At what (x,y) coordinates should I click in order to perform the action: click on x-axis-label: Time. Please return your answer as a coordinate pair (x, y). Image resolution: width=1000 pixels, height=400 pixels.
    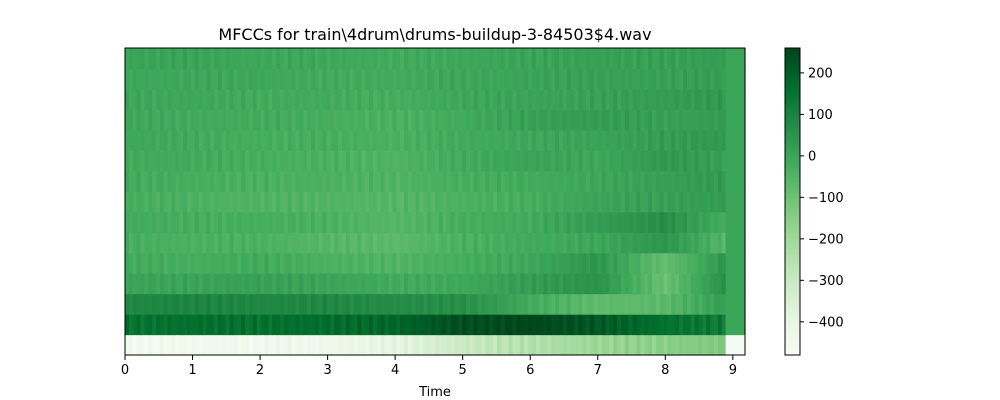
    Looking at the image, I should click on (434, 392).